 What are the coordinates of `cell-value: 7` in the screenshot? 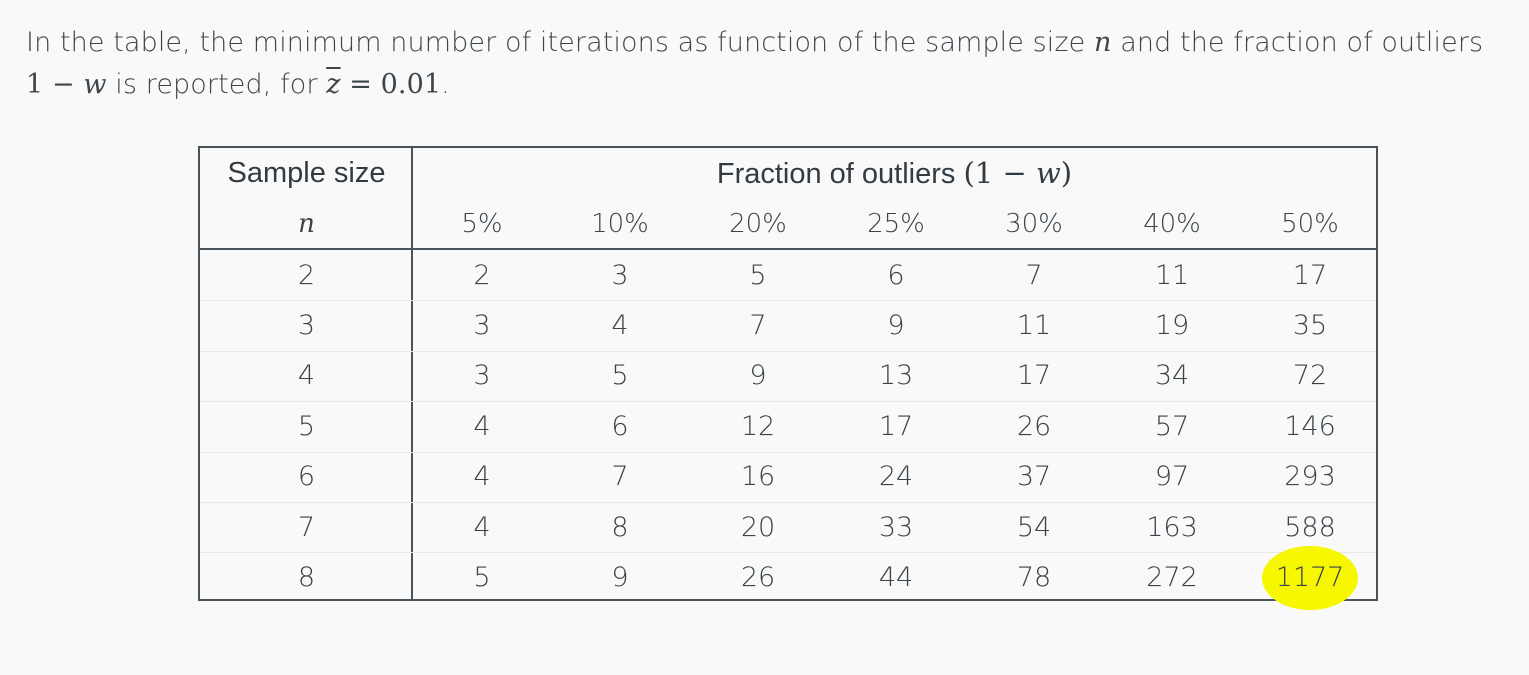 It's located at (758, 326).